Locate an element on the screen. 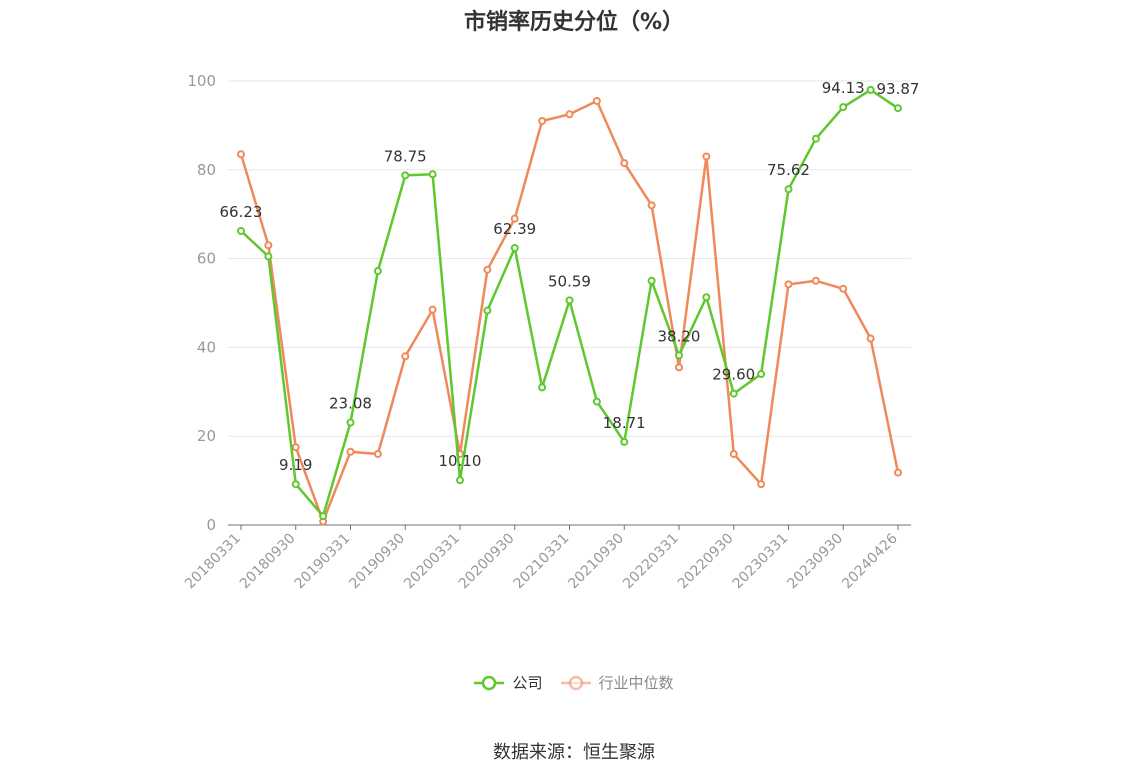 This screenshot has height=776, width=1148. data-label-8: 10.10 is located at coordinates (460, 461).